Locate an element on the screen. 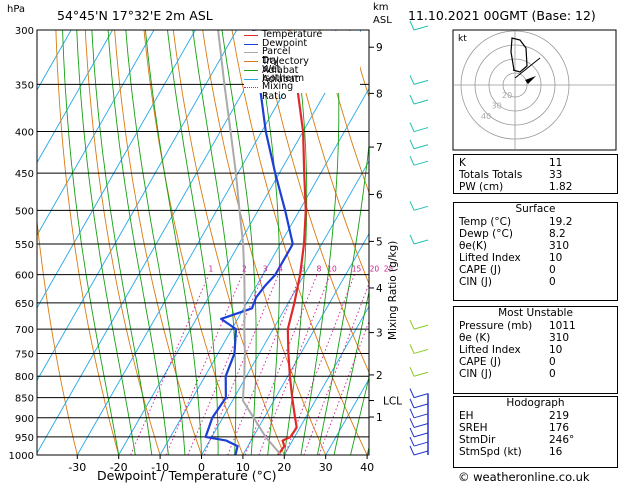 The width and height of the screenshot is (629, 486). legend-label: Dry Adiabat is located at coordinates (280, 66).